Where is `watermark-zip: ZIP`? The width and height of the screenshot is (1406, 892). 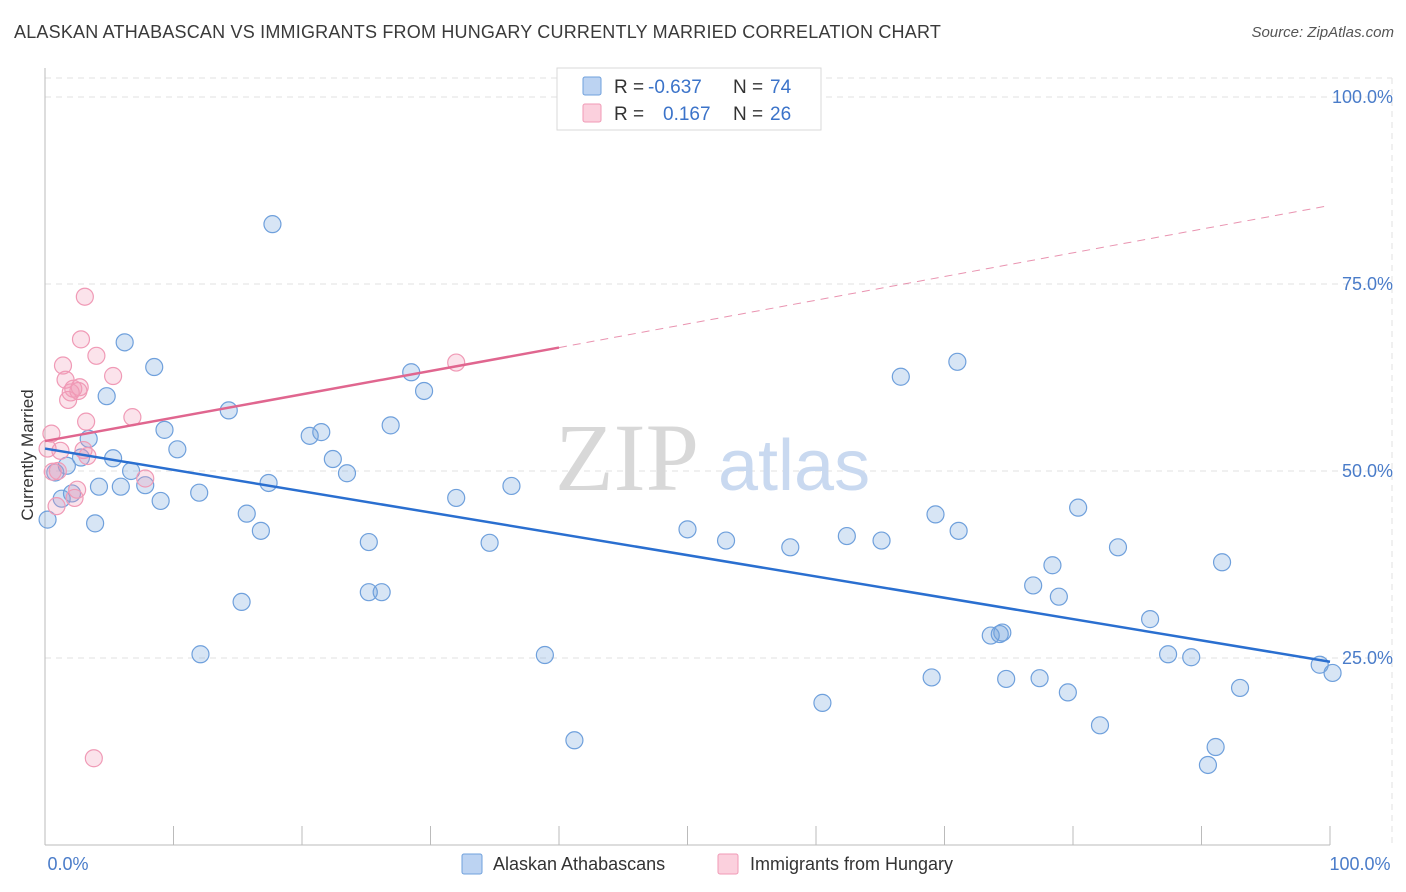
watermark-zip: ZIP is located at coordinates (627, 457).